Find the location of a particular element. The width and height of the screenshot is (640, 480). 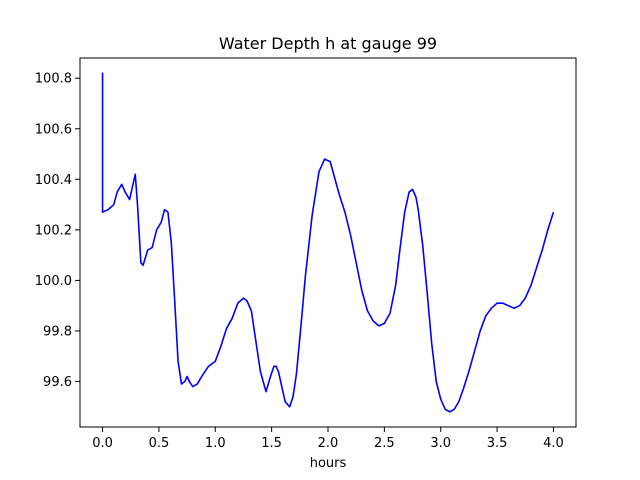

x-axis: 0.0 0.5 1.0 1.5 2.0 2.5 3.0 3.5 4.0 is located at coordinates (328, 439).